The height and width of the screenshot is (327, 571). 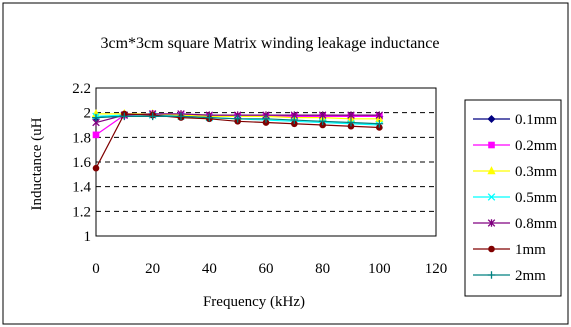 What do you see at coordinates (254, 302) in the screenshot?
I see `x-axis-label: Frequency (kHz)` at bounding box center [254, 302].